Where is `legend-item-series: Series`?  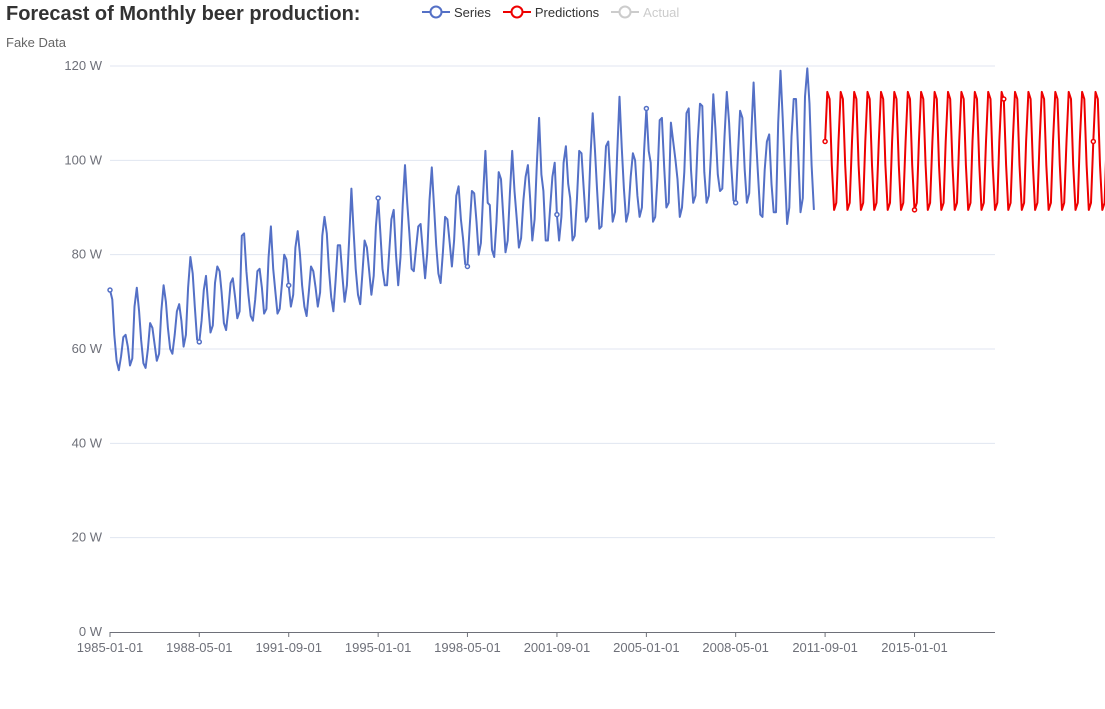 legend-item-series: Series is located at coordinates (456, 12).